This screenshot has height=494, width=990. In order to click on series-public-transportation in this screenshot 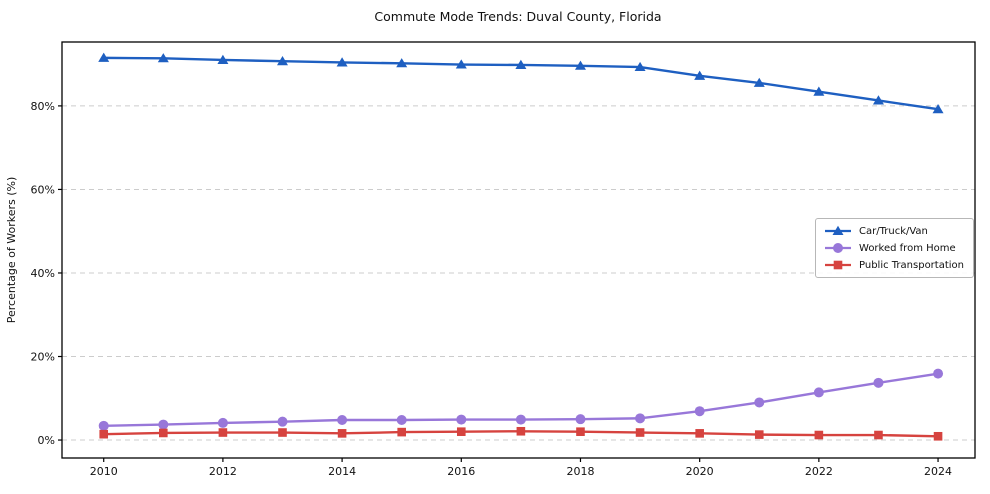, I will do `click(521, 433)`.